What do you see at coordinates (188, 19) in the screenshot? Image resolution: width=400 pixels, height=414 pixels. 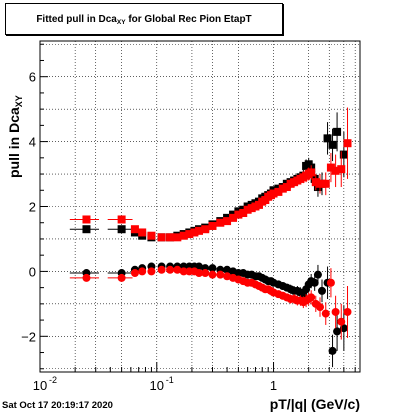 I see `chart-title-rest: for Global Rec Pion EtapT` at bounding box center [188, 19].